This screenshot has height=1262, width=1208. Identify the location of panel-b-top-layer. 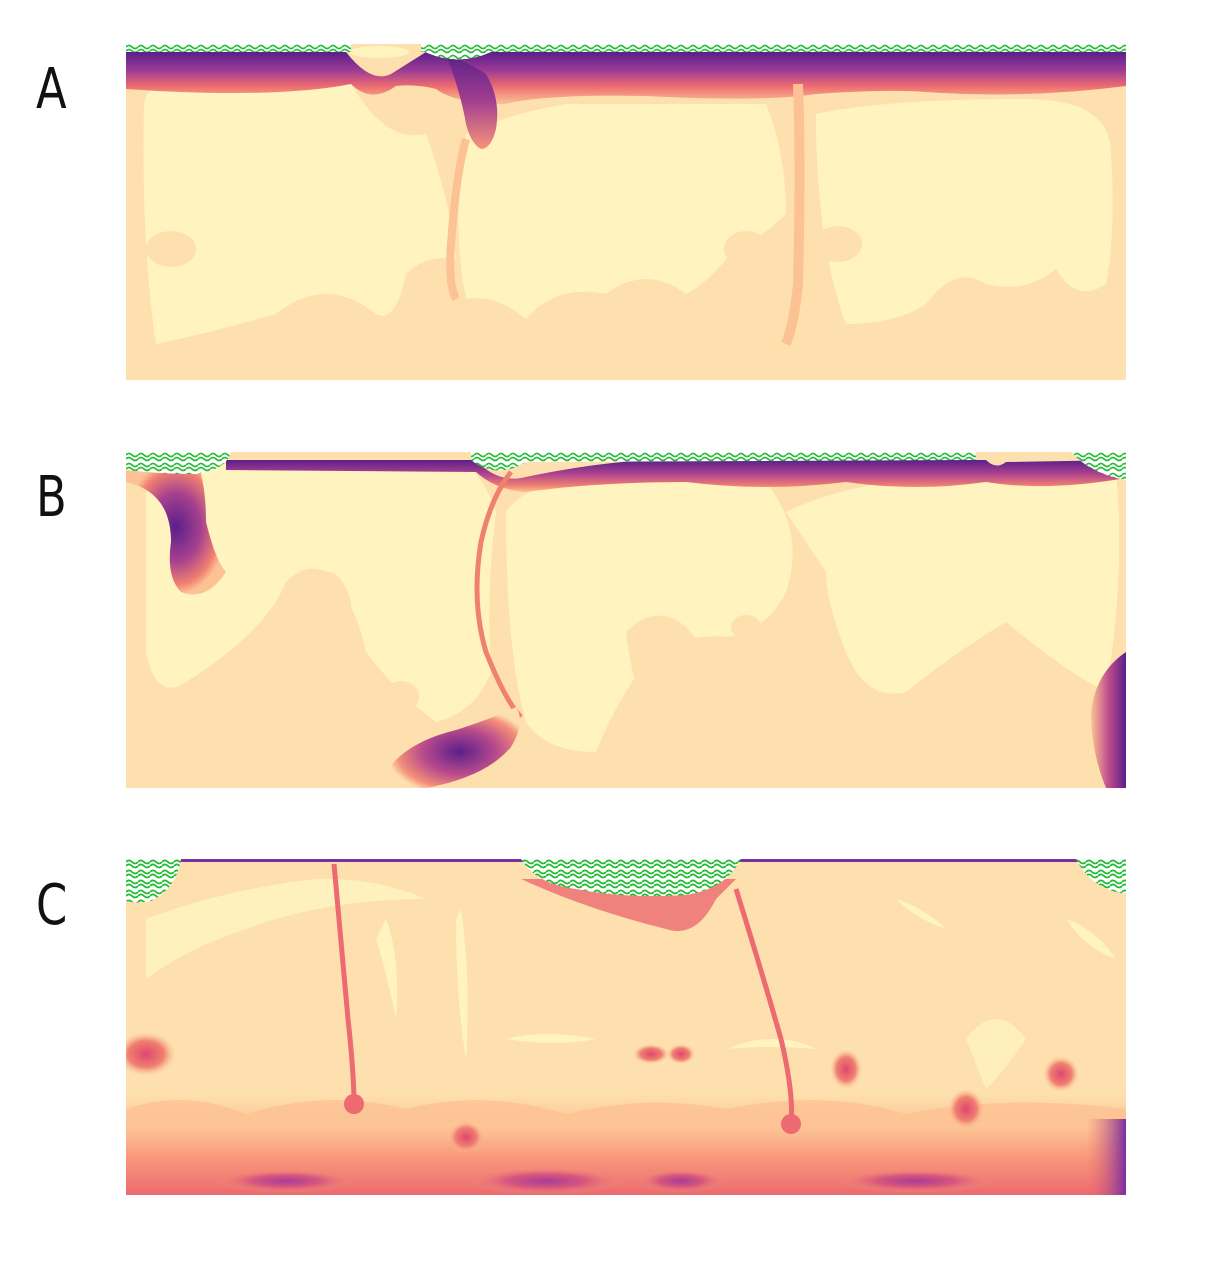
(676, 476).